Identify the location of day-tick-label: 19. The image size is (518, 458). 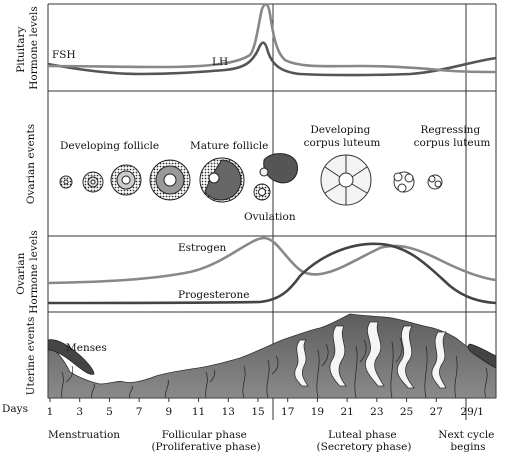
(317, 412).